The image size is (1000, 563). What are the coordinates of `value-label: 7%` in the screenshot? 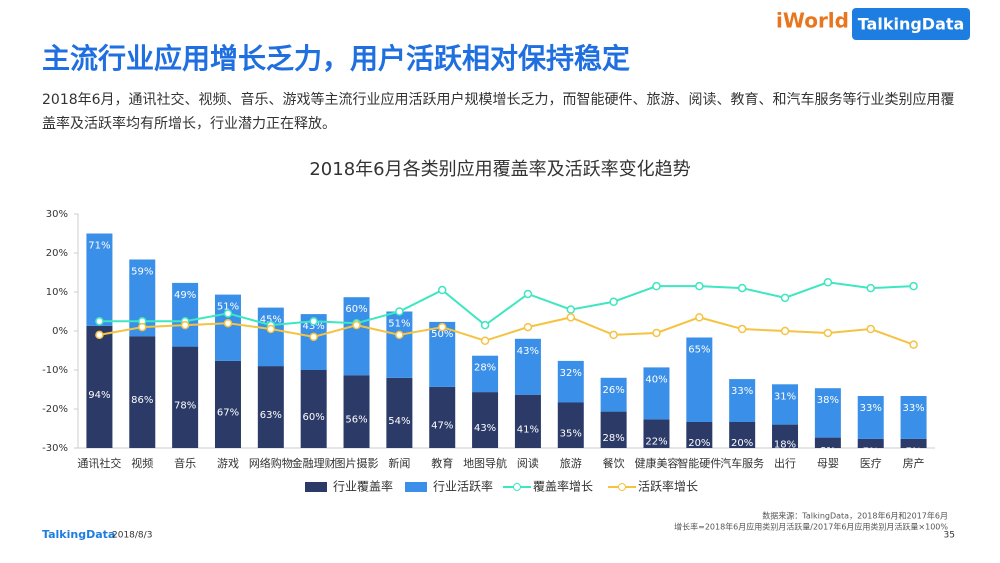 It's located at (871, 451).